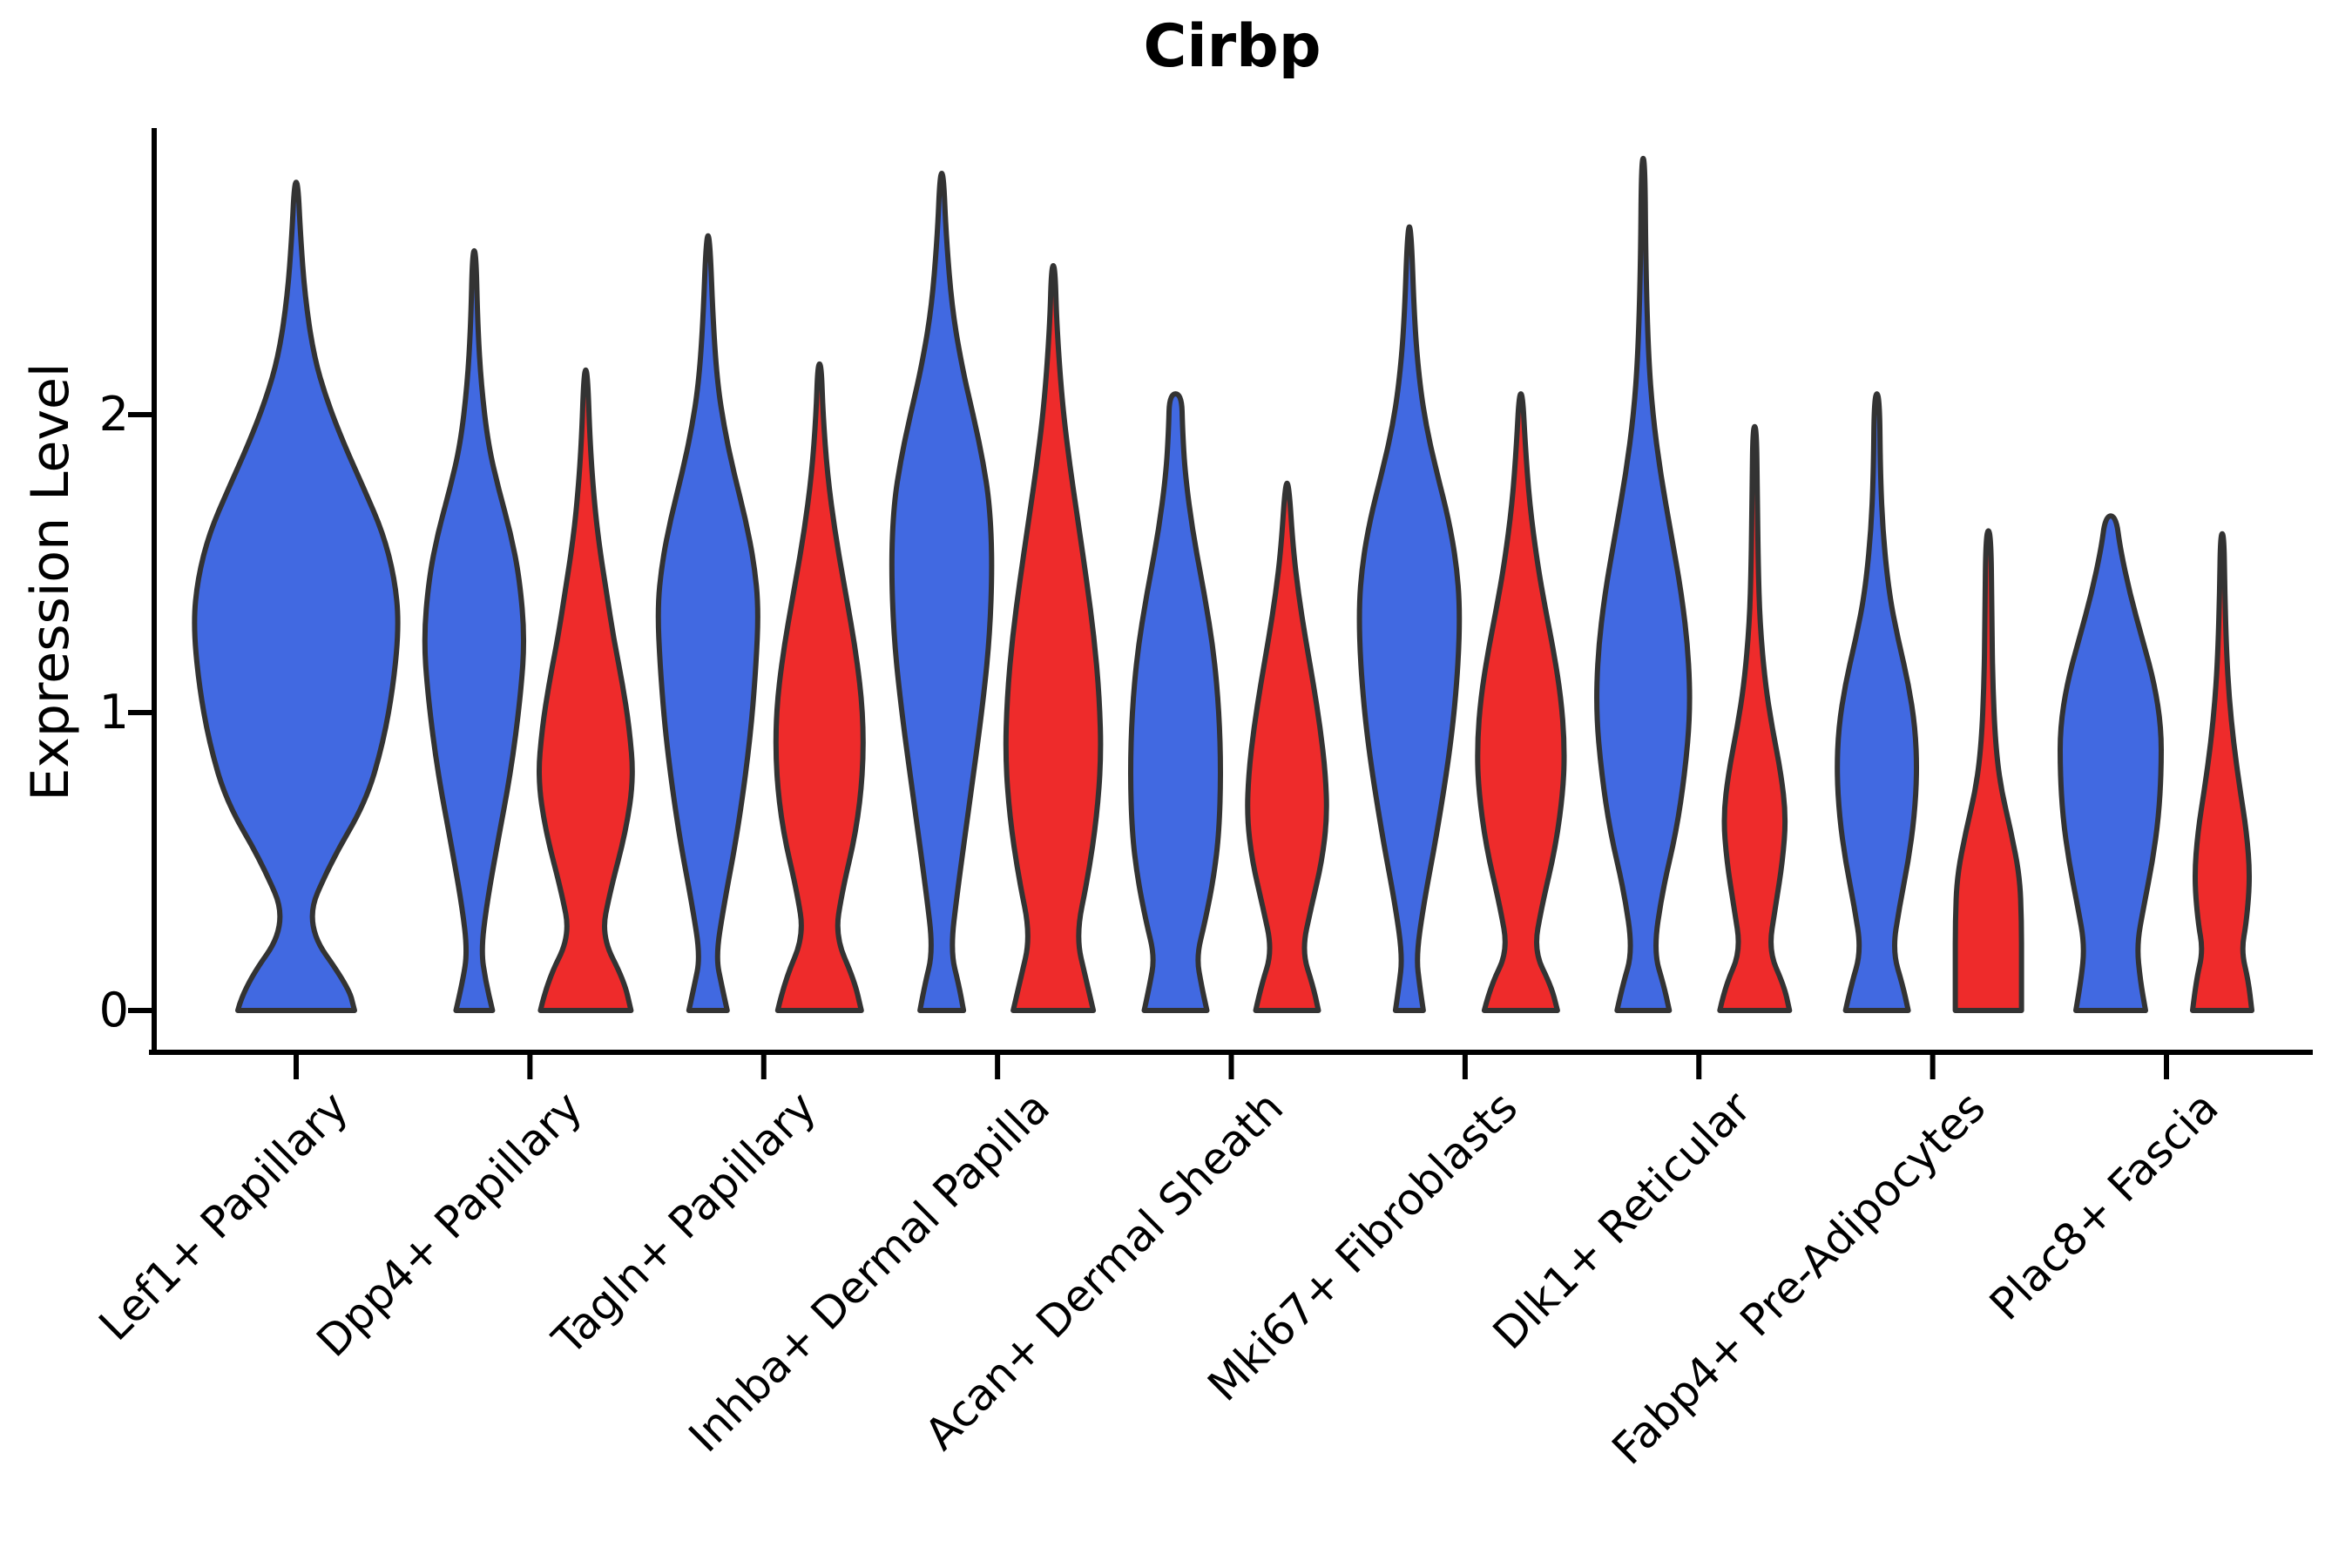  What do you see at coordinates (707, 623) in the screenshot?
I see `violin-tagln-papillary-blue` at bounding box center [707, 623].